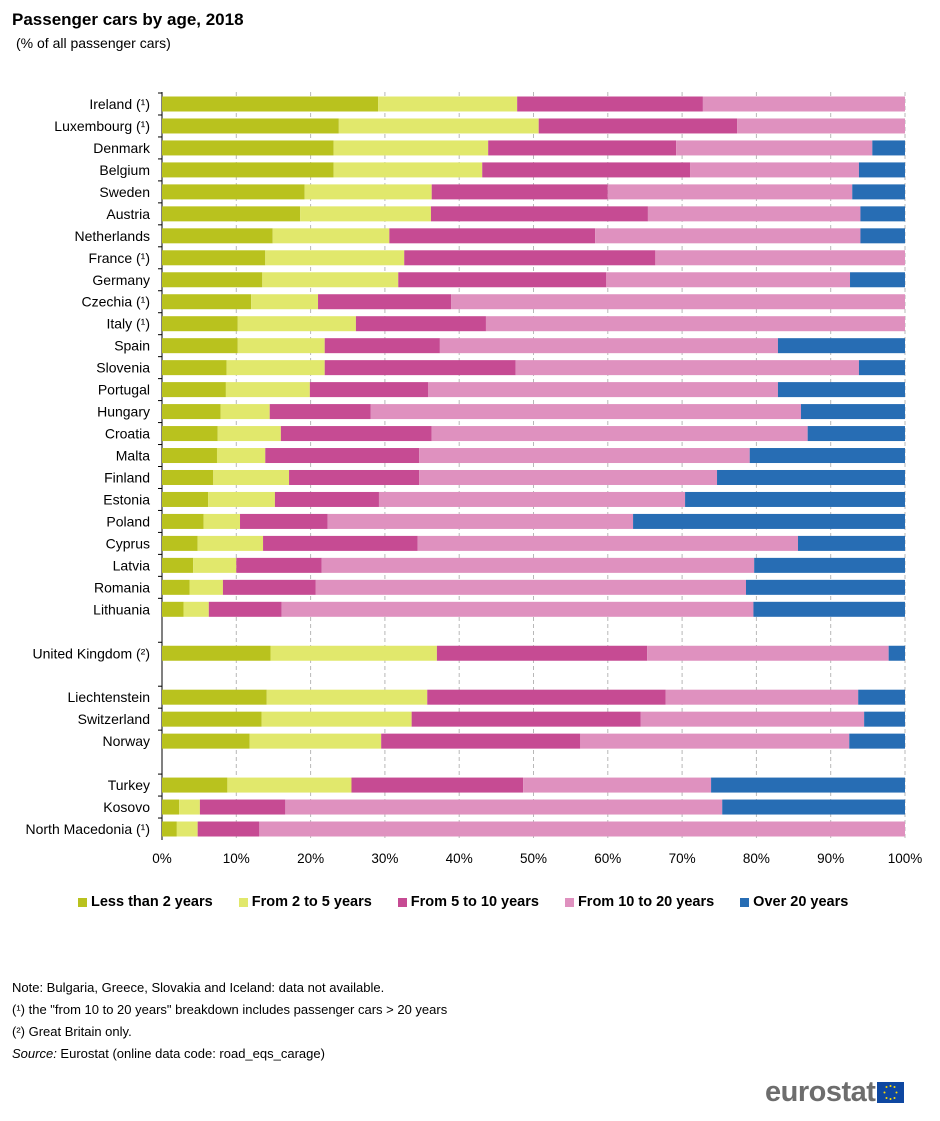 Image resolution: width=940 pixels, height=1121 pixels. Describe the element at coordinates (128, 521) in the screenshot. I see `category-label: Poland` at that location.